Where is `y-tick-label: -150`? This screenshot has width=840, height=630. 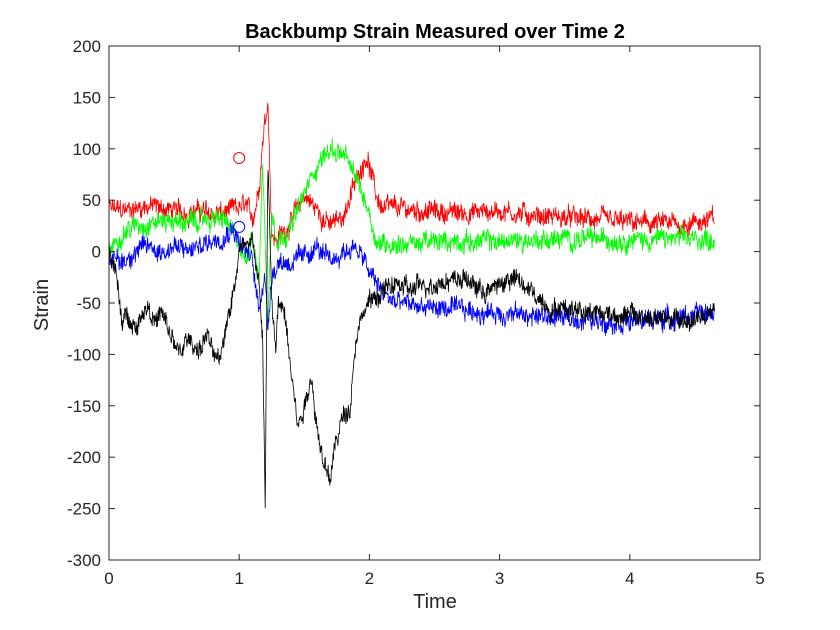 y-tick-label: -150 is located at coordinates (84, 406).